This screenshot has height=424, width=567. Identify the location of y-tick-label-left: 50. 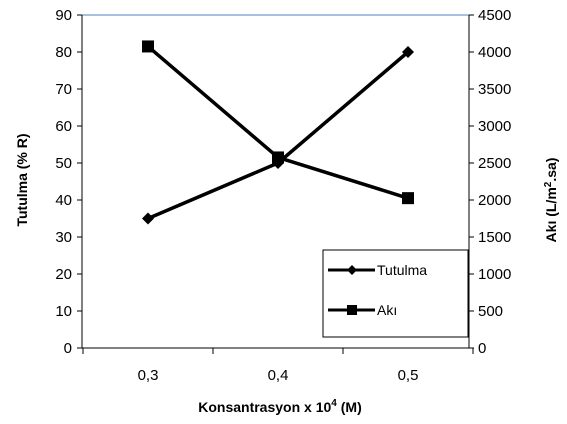
(63, 163).